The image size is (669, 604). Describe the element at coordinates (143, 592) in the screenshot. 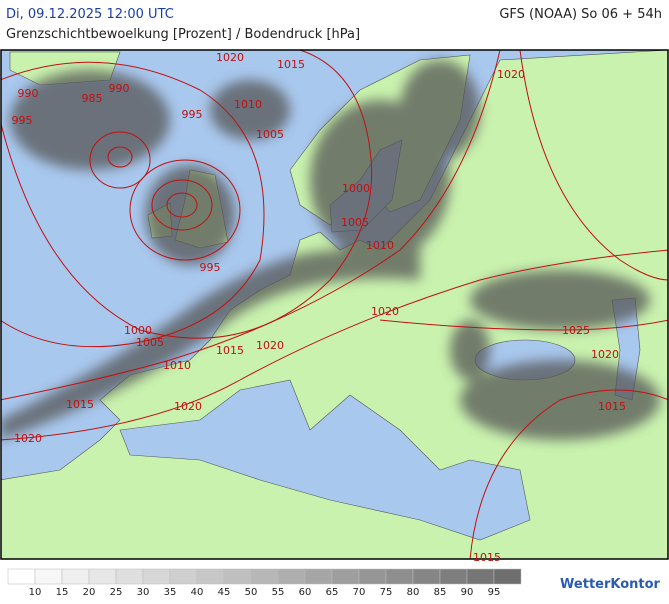

I see `legend-label: 30` at that location.